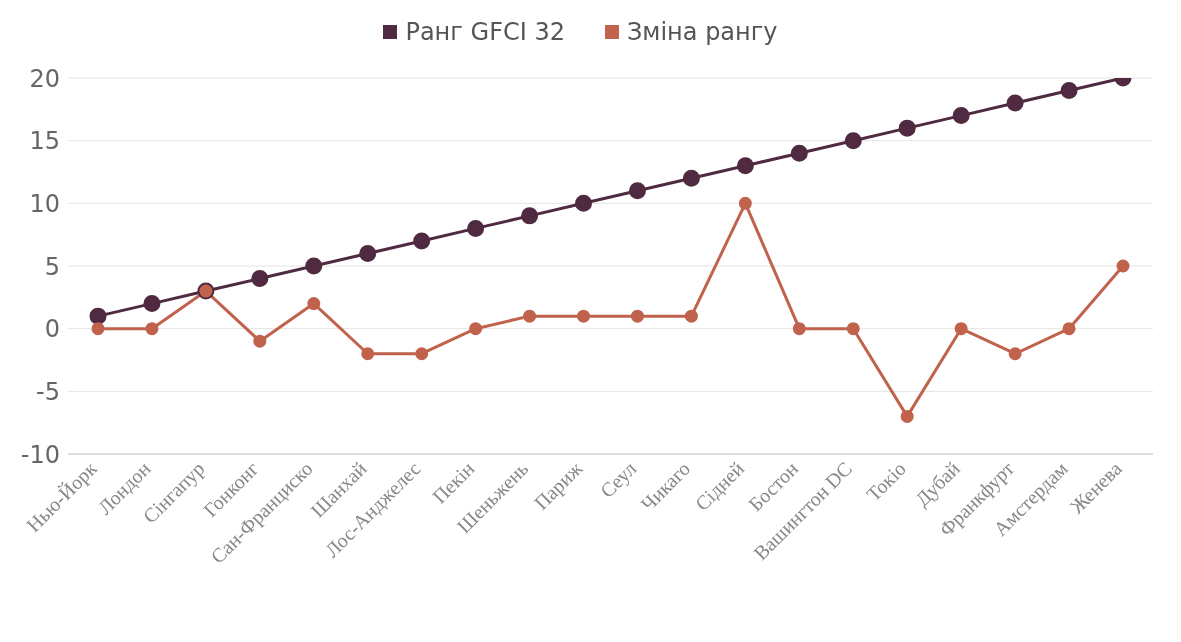  I want to click on y-tick-label: -10, so click(40, 454).